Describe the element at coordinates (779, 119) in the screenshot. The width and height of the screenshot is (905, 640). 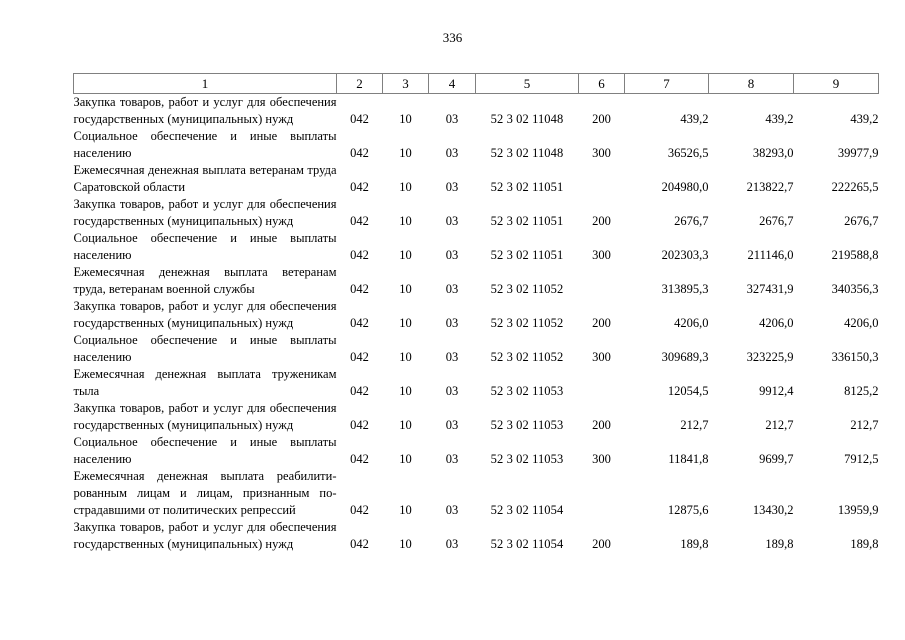
I see `row-amount-year2: 439,2` at that location.